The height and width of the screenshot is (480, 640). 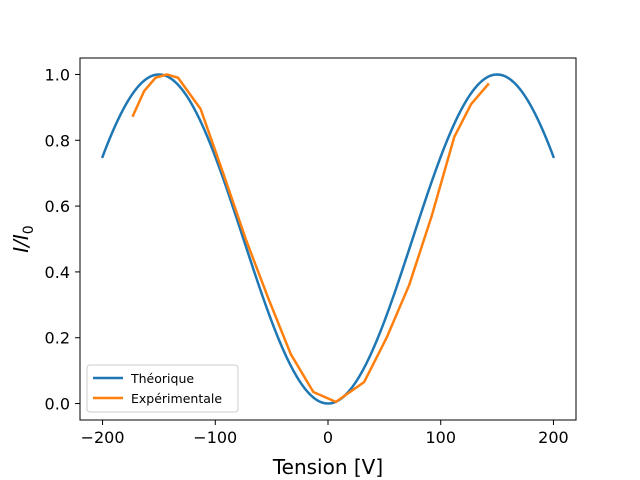 What do you see at coordinates (215, 437) in the screenshot?
I see `x-tick-label: −100` at bounding box center [215, 437].